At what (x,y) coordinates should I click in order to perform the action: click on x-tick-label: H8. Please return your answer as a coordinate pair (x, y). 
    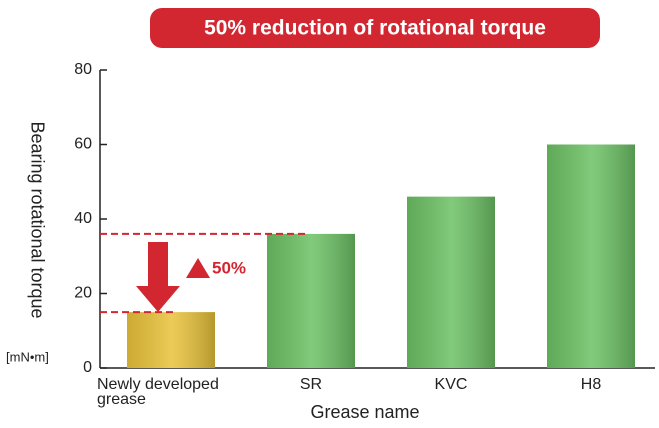
    Looking at the image, I should click on (591, 384).